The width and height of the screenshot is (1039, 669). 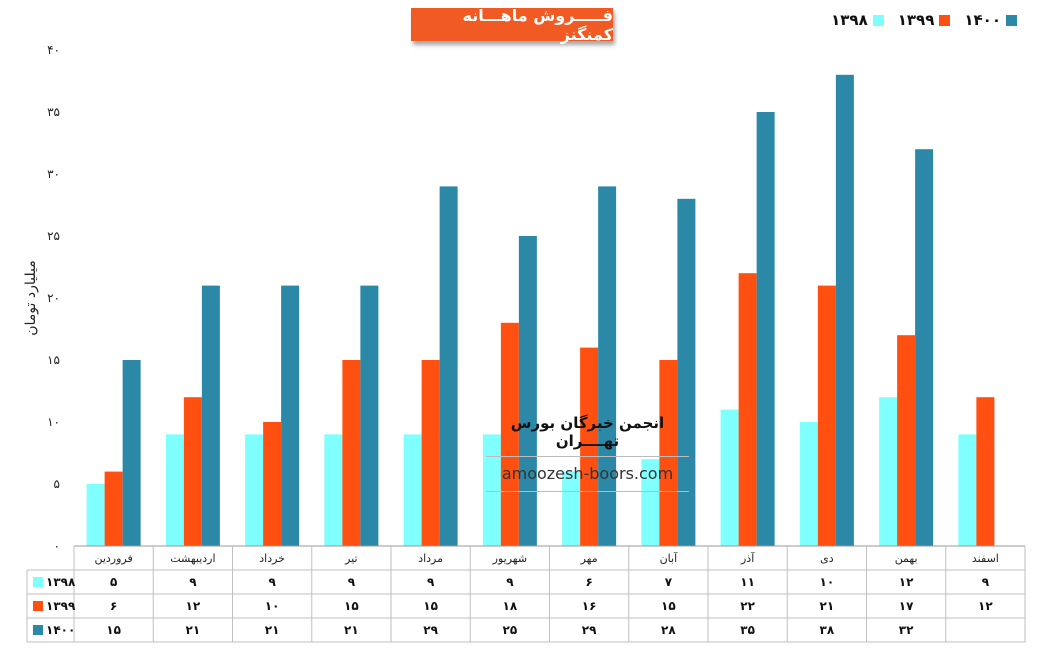 What do you see at coordinates (53, 298) in the screenshot?
I see `y-tick-label: ۲۰` at bounding box center [53, 298].